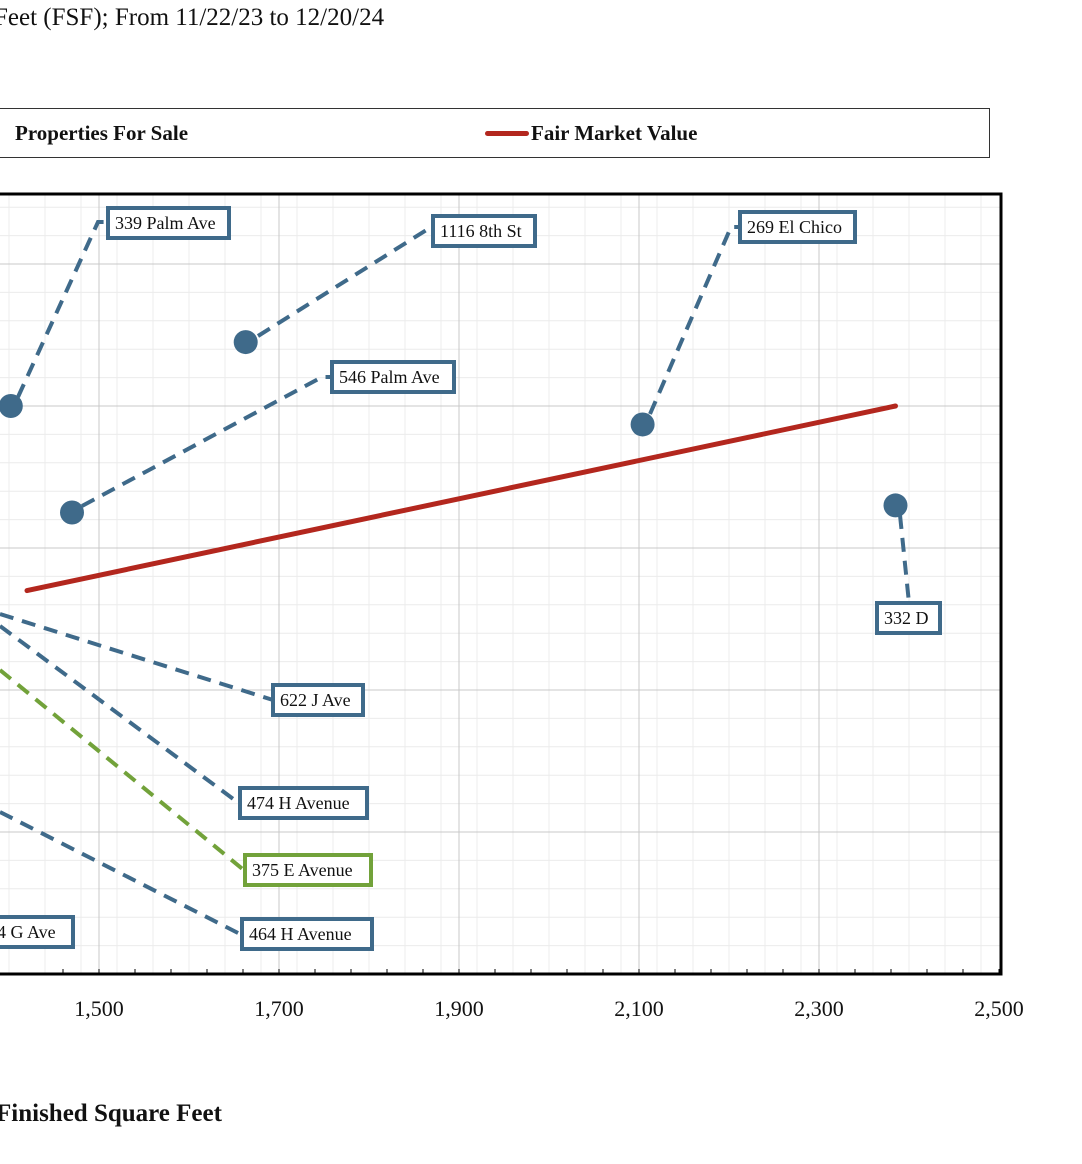  Describe the element at coordinates (481, 231) in the screenshot. I see `point-label-text: 1116 8th St` at that location.